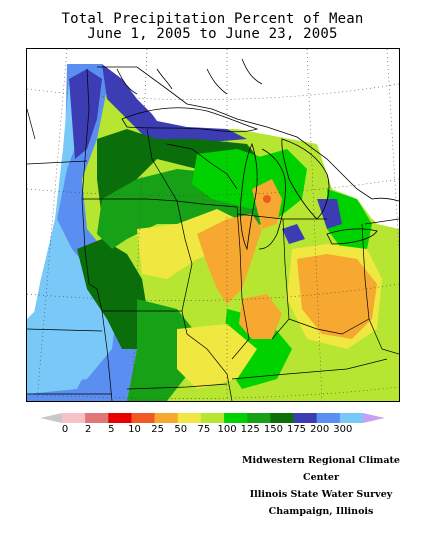 Image resolution: width=425 pixels, height=550 pixels. Describe the element at coordinates (207, 204) in the screenshot. I see `border-wi-il` at that location.